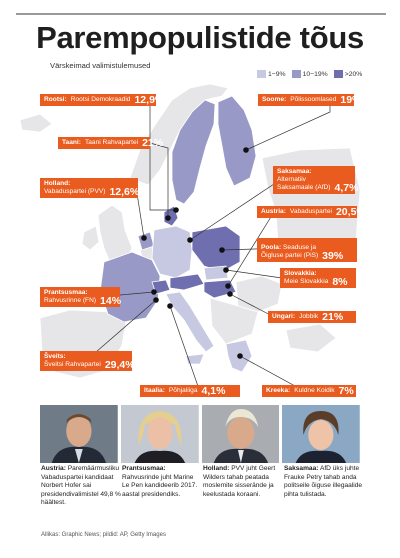 This screenshot has width=400, height=558. I want to click on callout-rootsi: Rootsi: Rootsi Demokraadid 12,9%, so click(102, 100).